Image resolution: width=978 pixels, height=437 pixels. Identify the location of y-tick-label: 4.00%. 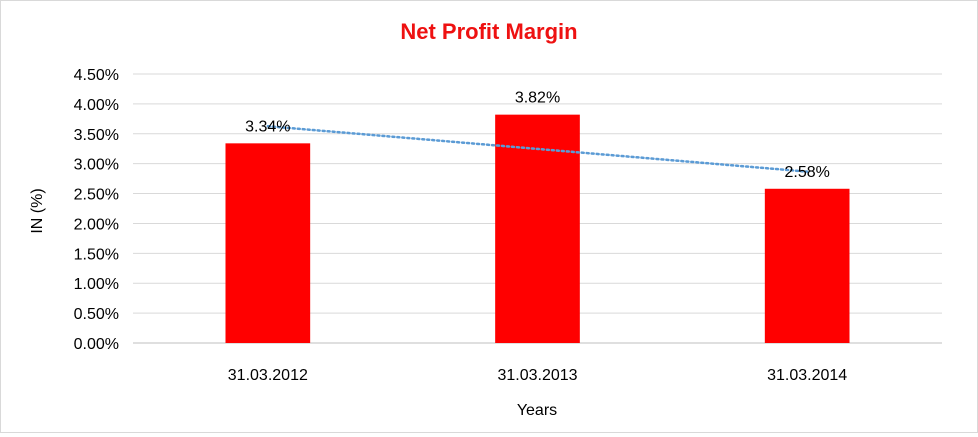
(96, 105).